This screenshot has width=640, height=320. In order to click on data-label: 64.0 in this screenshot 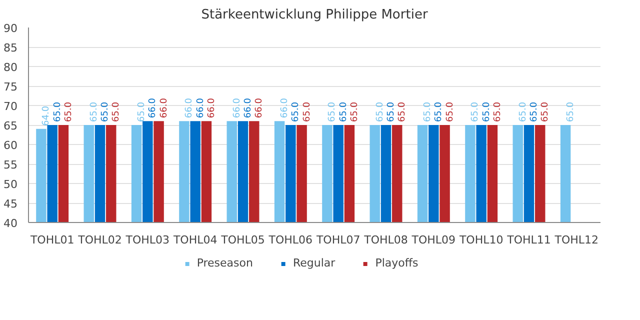, I will do `click(47, 116)`.